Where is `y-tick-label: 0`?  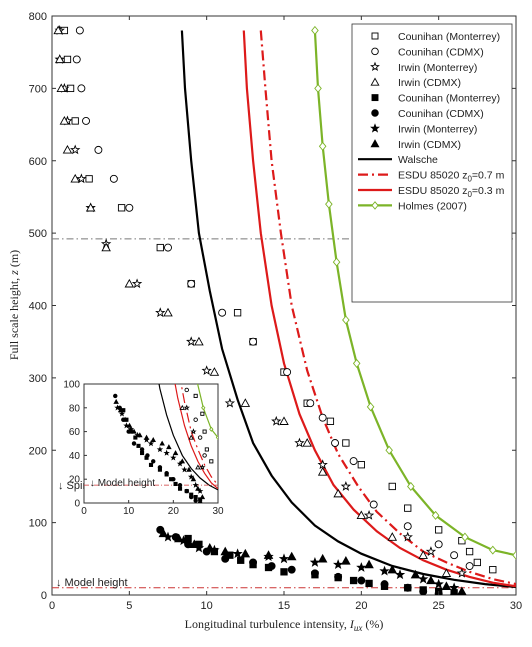 y-tick-label: 0 is located at coordinates (44, 596).